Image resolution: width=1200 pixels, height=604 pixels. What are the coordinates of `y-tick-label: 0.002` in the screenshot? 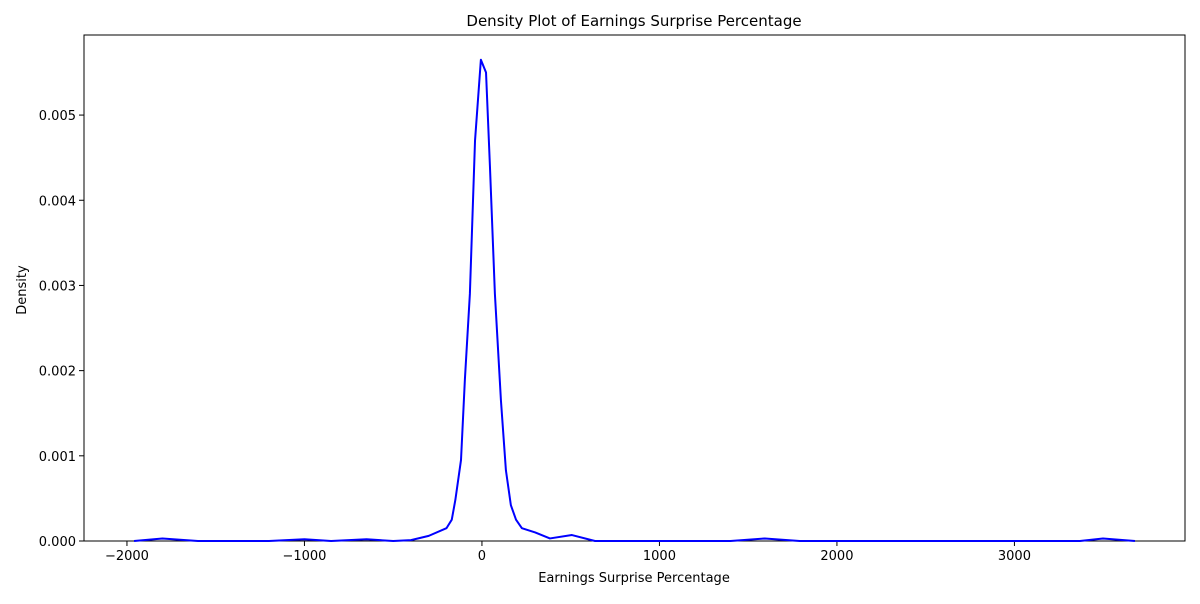 It's located at (57, 372).